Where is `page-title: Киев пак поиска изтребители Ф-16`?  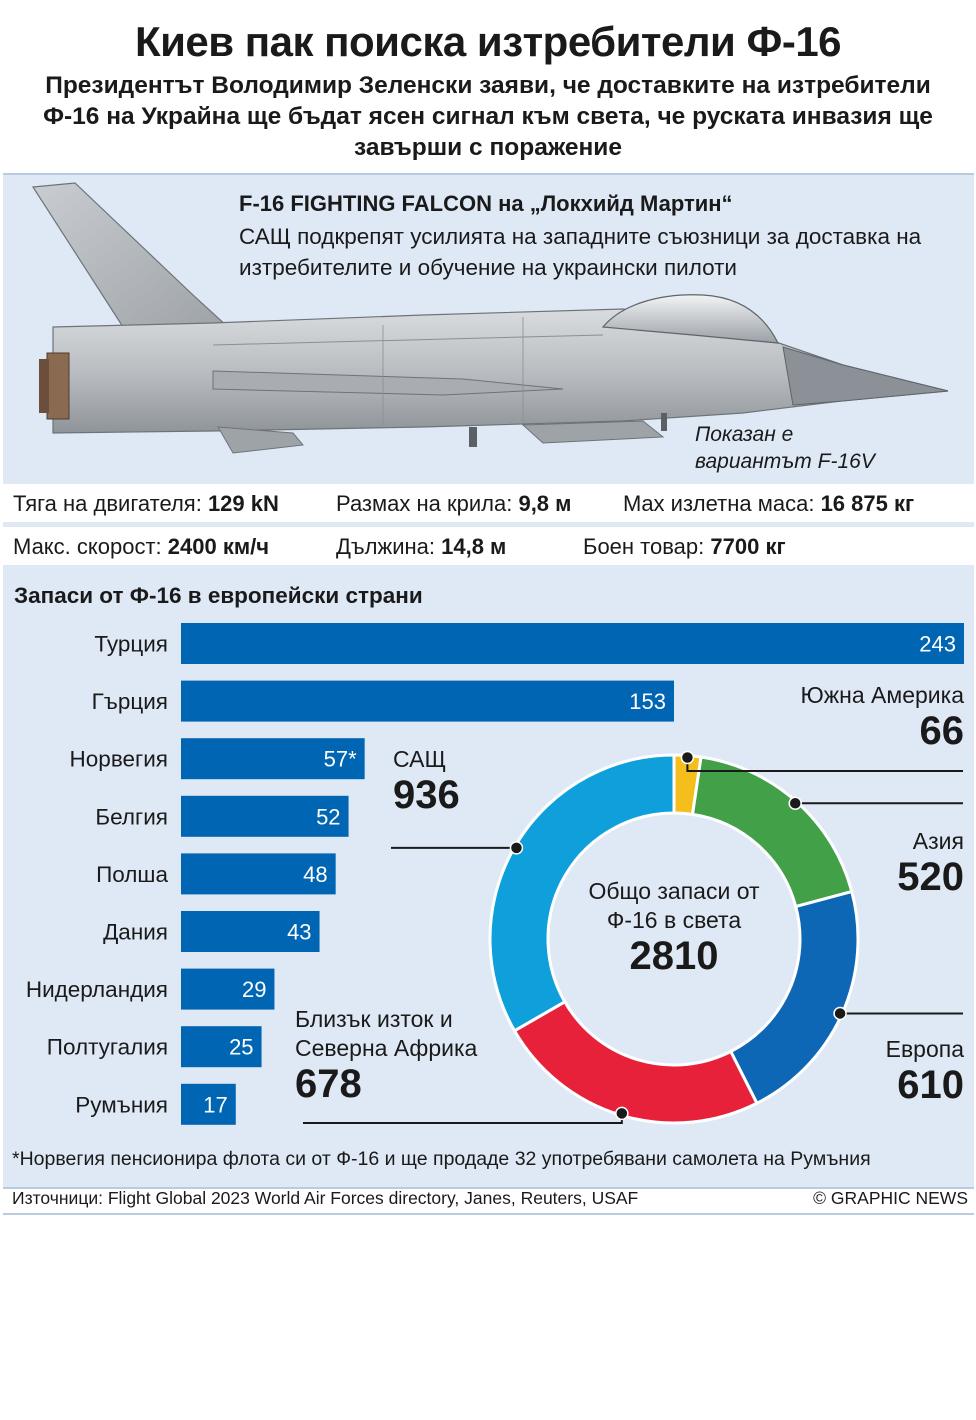
page-title: Киев пак поиска изтребители Ф-16 is located at coordinates (488, 41).